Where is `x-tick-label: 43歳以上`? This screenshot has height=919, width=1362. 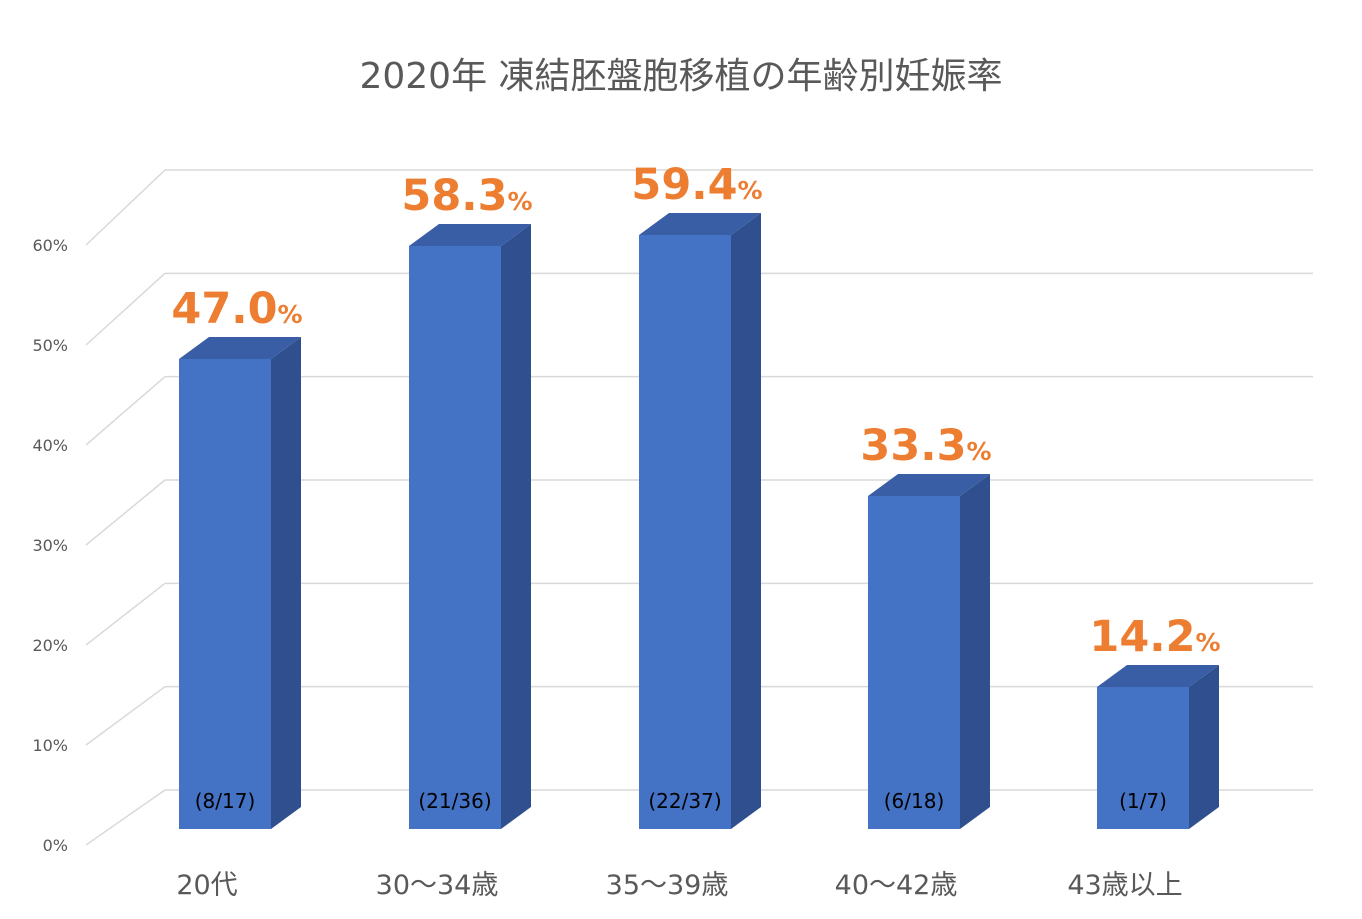
x-tick-label: 43歳以上 is located at coordinates (1124, 885).